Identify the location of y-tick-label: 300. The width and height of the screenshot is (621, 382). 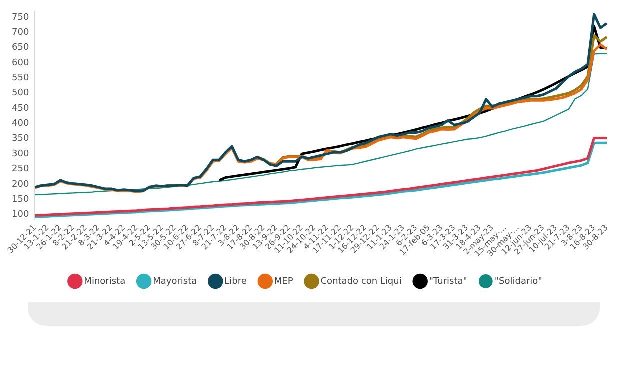
(21, 154).